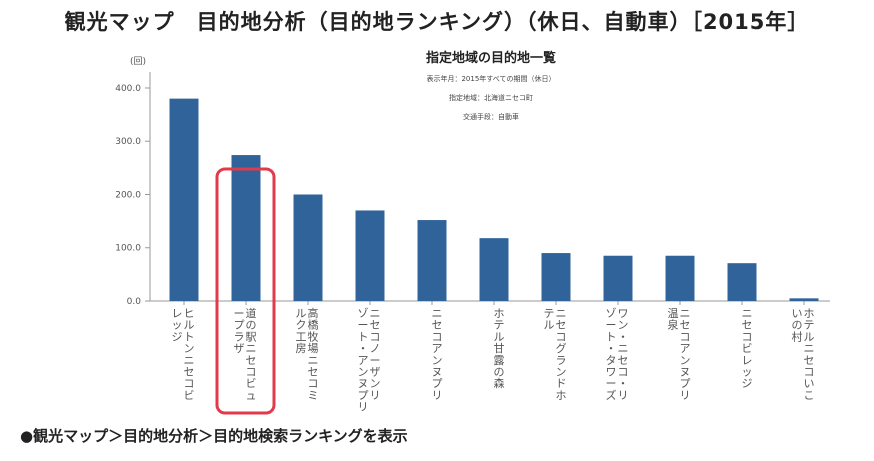  I want to click on x-category-label: ホテルニセコいこ, so click(809, 354).